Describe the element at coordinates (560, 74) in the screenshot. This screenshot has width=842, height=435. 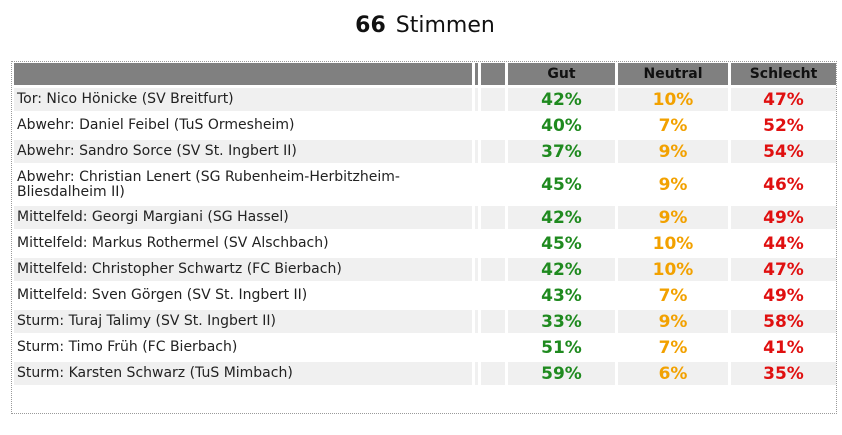
I see `header-gut: Gut` at that location.